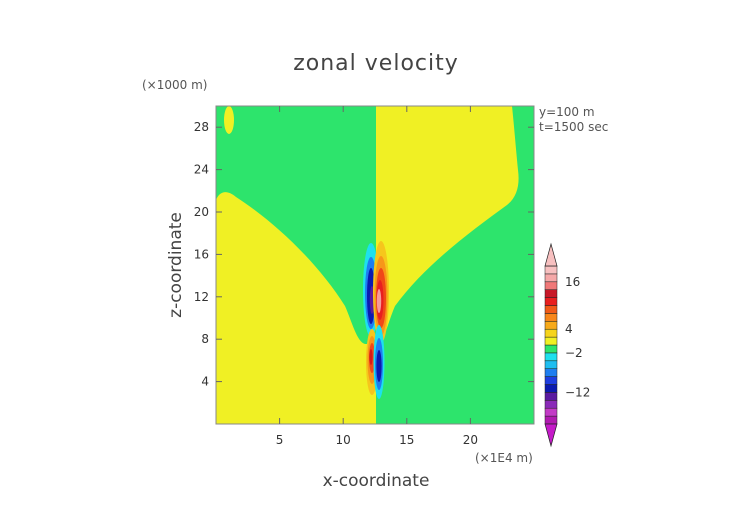  I want to click on x-axis-title: x-coordinate, so click(376, 481).